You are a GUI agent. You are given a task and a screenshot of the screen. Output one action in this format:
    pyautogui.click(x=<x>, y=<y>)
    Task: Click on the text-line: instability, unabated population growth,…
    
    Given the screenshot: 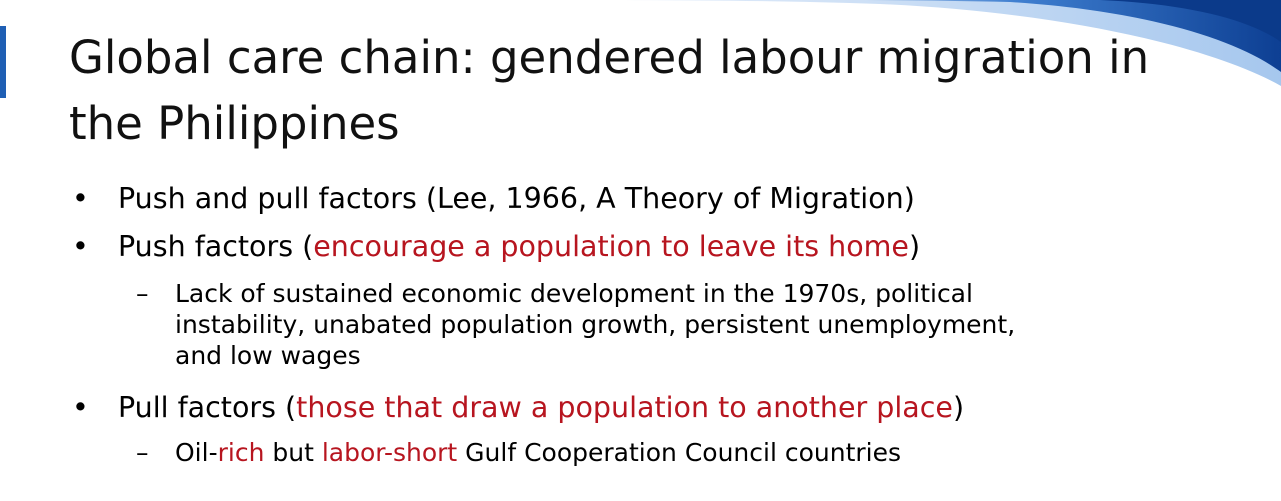 What is the action you would take?
    pyautogui.click(x=595, y=324)
    